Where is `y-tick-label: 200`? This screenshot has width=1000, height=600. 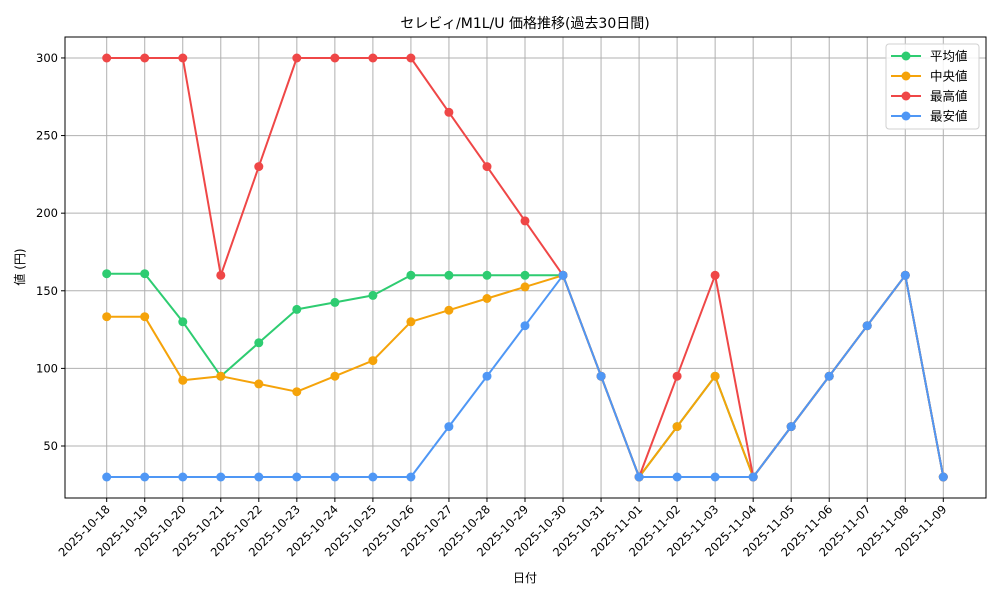
y-tick-label: 200 is located at coordinates (47, 213).